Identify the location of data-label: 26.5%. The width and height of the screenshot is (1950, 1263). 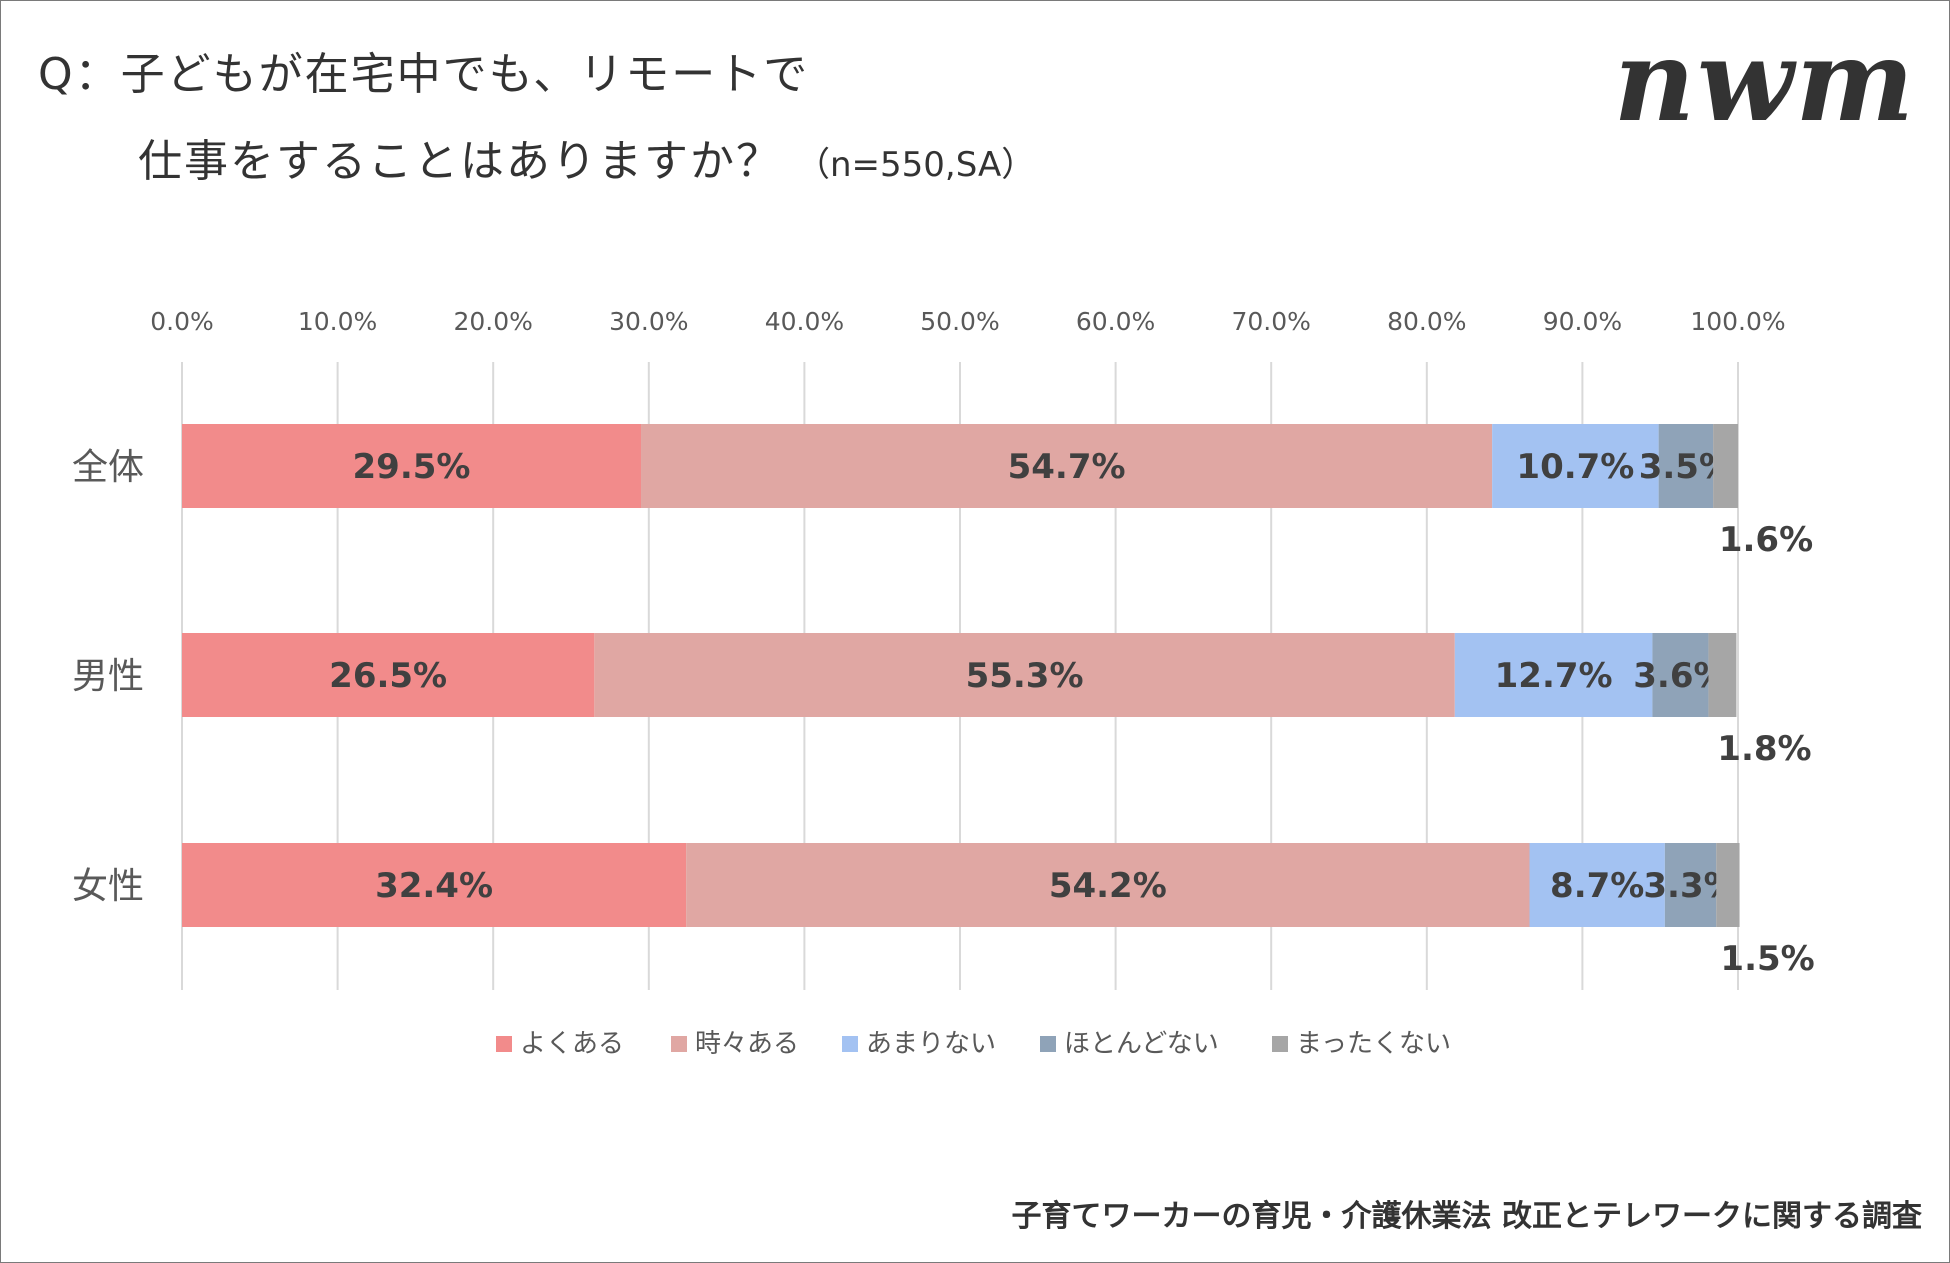
(388, 676).